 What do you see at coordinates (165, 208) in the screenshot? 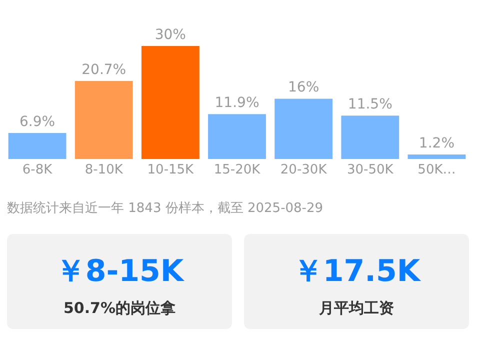
I see `text: 数据统计来自近一年 1843 份样本，截至 2025-08-29` at bounding box center [165, 208].